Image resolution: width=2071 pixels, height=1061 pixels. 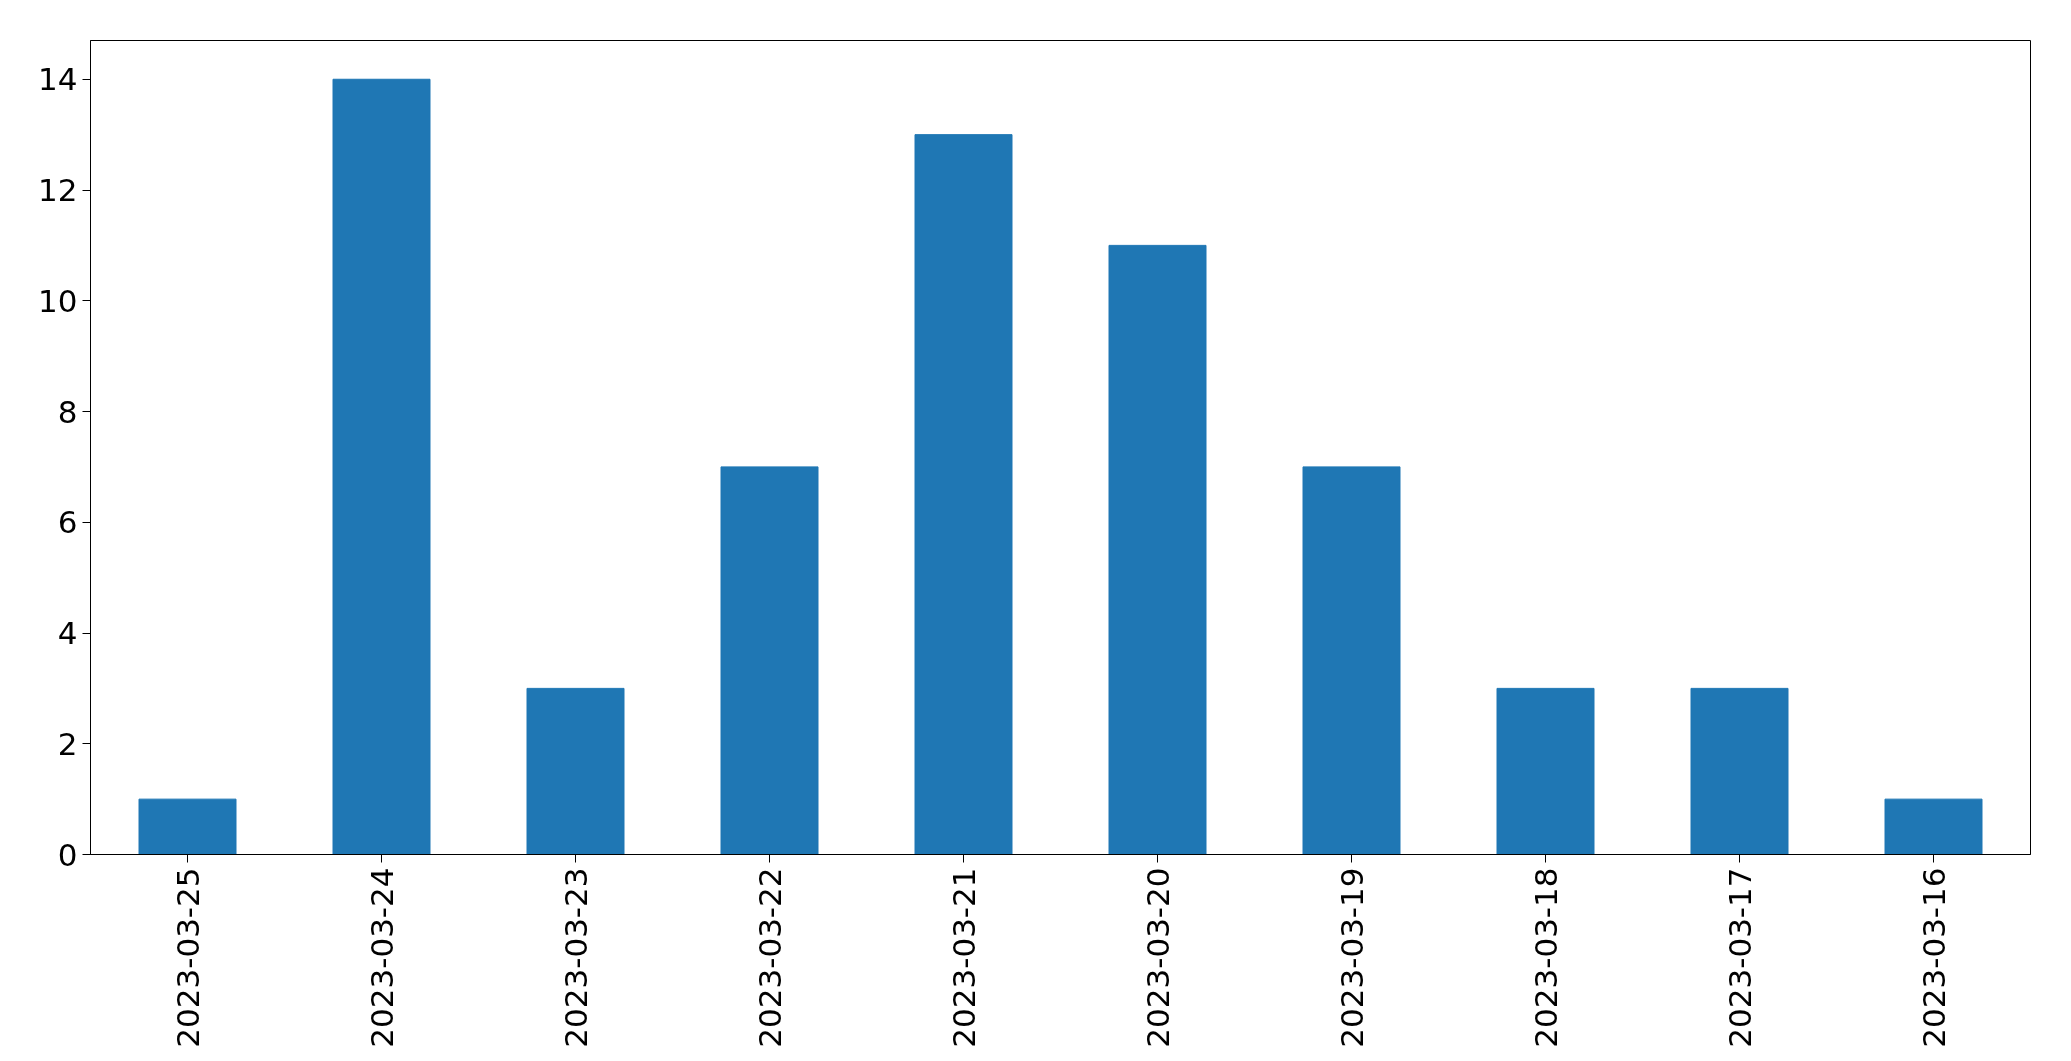 I want to click on x-tick-label: 2023-03-23, so click(x=575, y=957).